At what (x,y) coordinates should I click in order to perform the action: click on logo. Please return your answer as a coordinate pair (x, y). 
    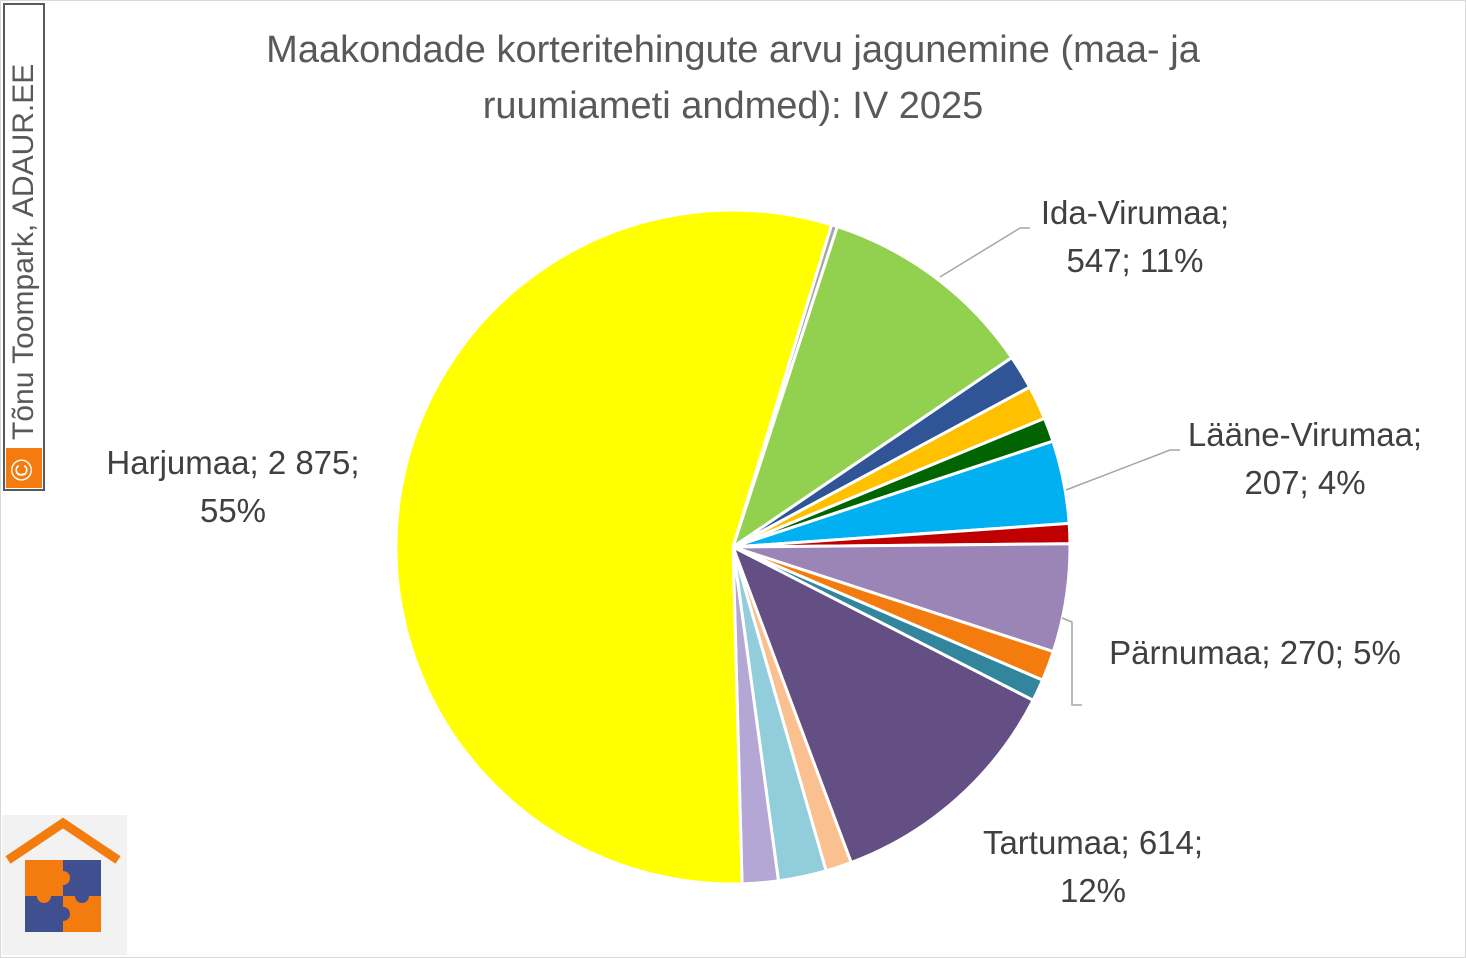
    Looking at the image, I should click on (64, 885).